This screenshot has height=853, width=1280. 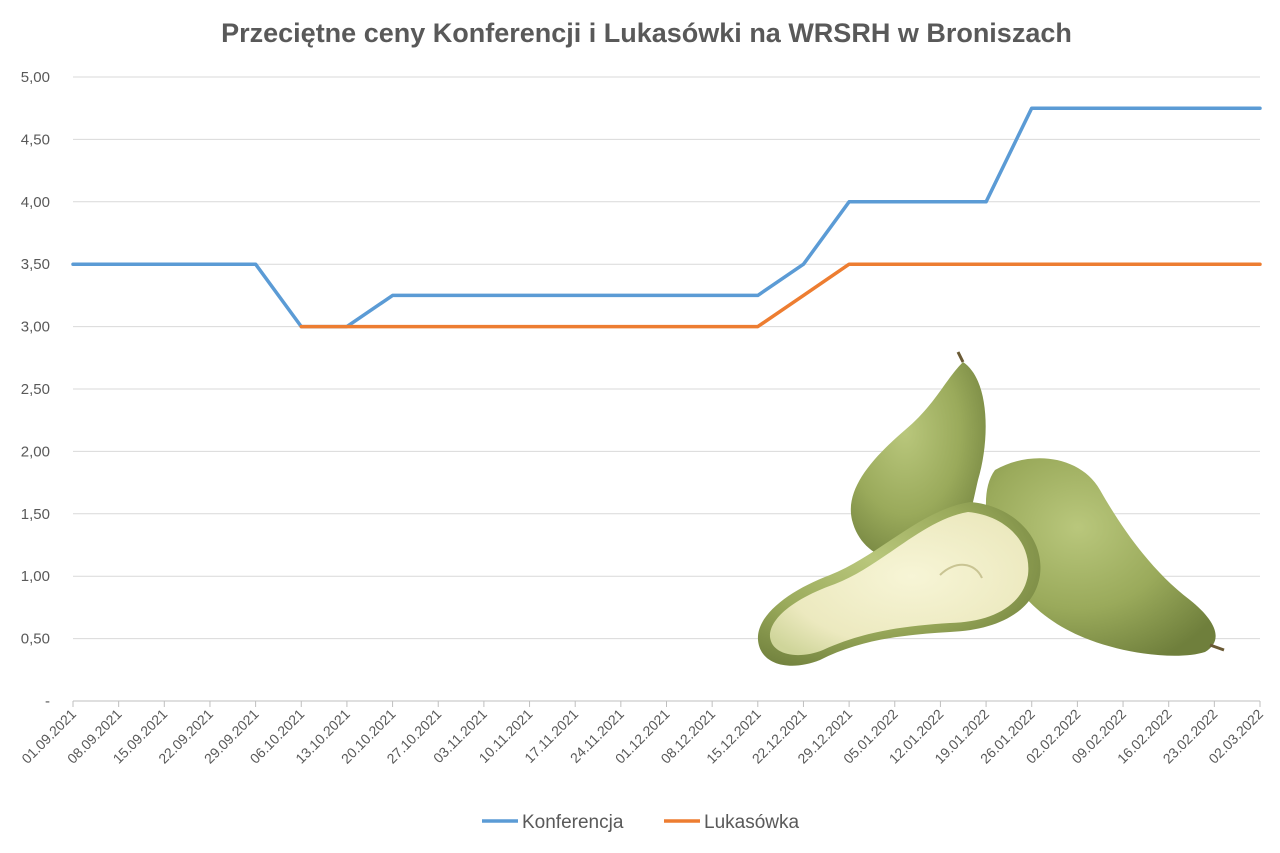 What do you see at coordinates (35, 639) in the screenshot?
I see `y-tick-label: 0,50` at bounding box center [35, 639].